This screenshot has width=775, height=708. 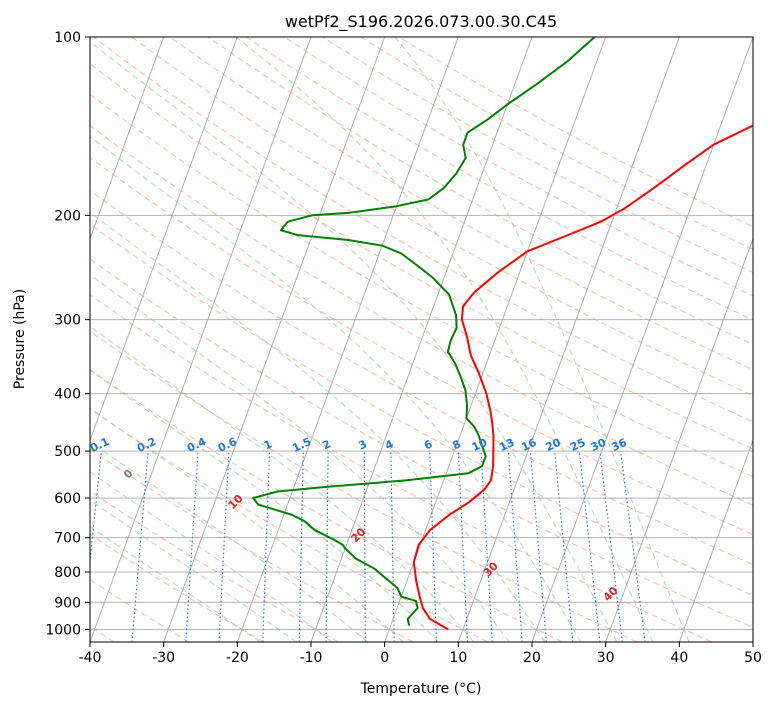 What do you see at coordinates (326, 444) in the screenshot?
I see `mixing-ratio-label: 2` at bounding box center [326, 444].